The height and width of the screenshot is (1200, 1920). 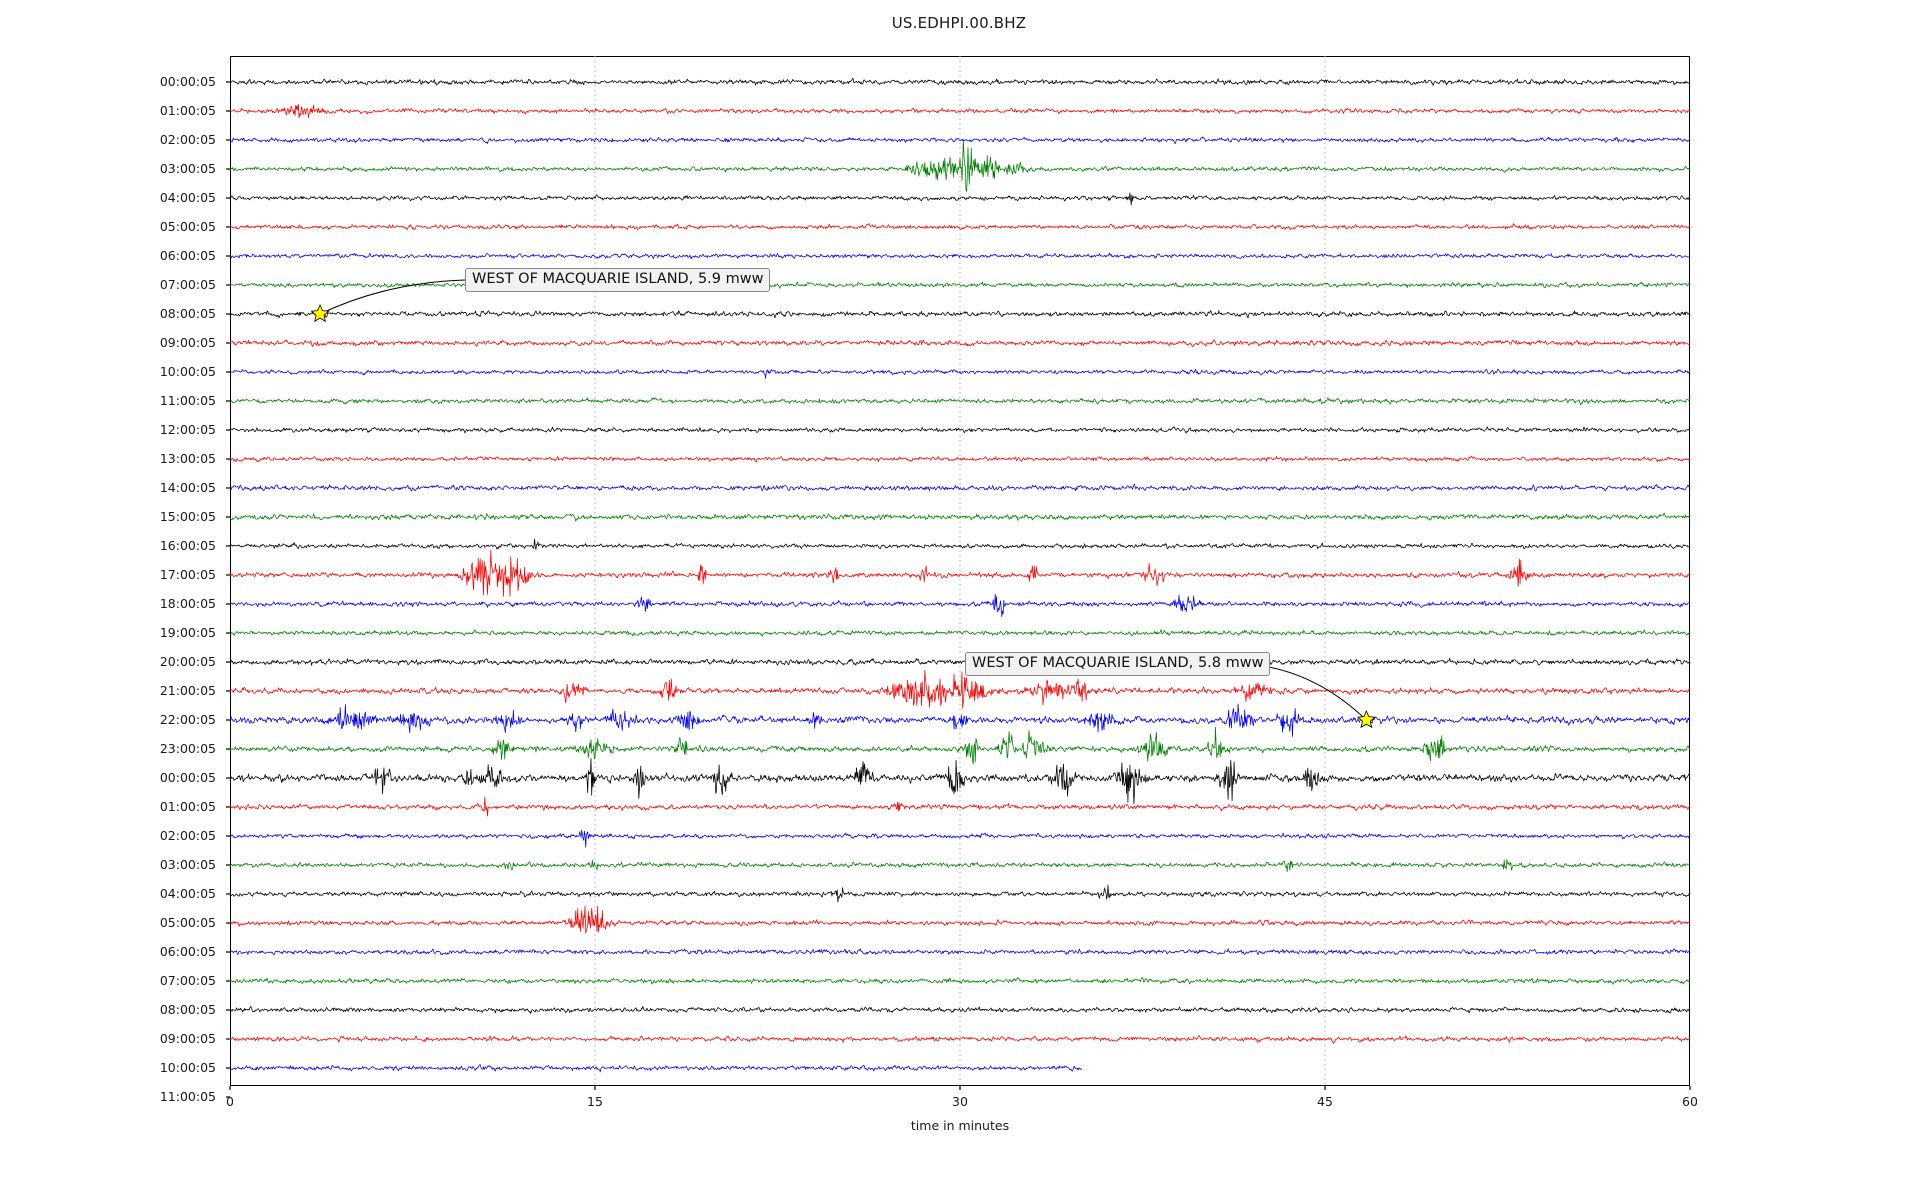 What do you see at coordinates (187, 458) in the screenshot?
I see `y-tick-label: 13:00:05` at bounding box center [187, 458].